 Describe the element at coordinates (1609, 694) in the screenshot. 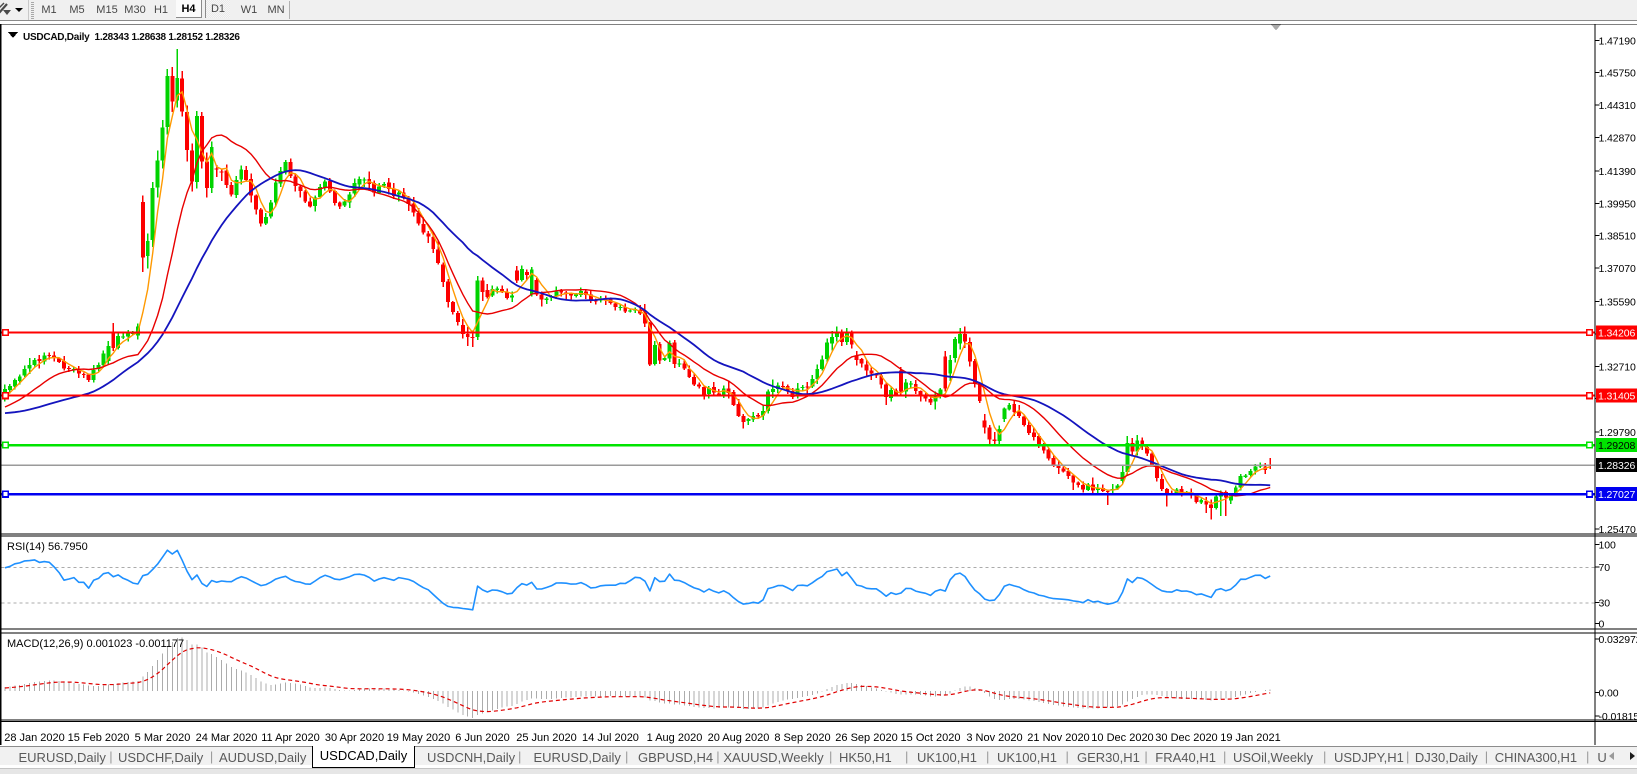

I see `svg-text: 0.00` at that location.